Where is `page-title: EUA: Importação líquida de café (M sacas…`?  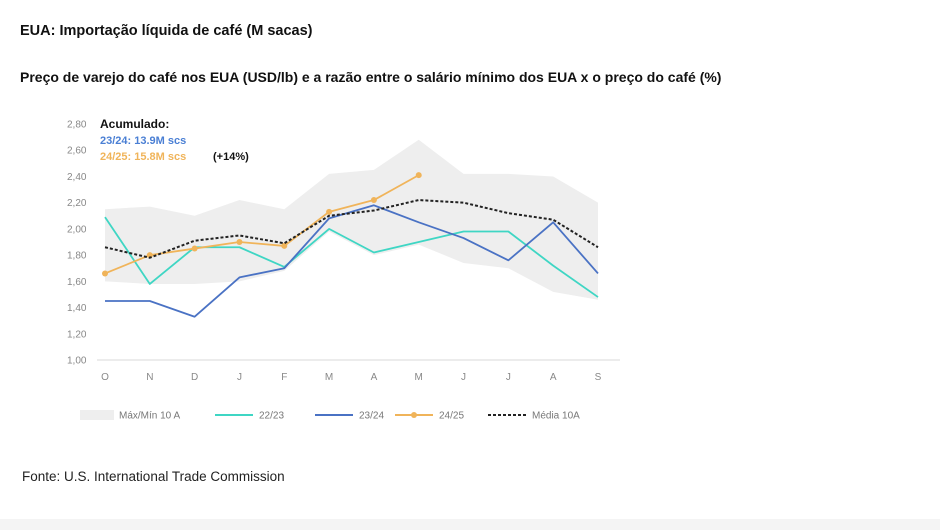 page-title: EUA: Importação líquida de café (M sacas… is located at coordinates (166, 31).